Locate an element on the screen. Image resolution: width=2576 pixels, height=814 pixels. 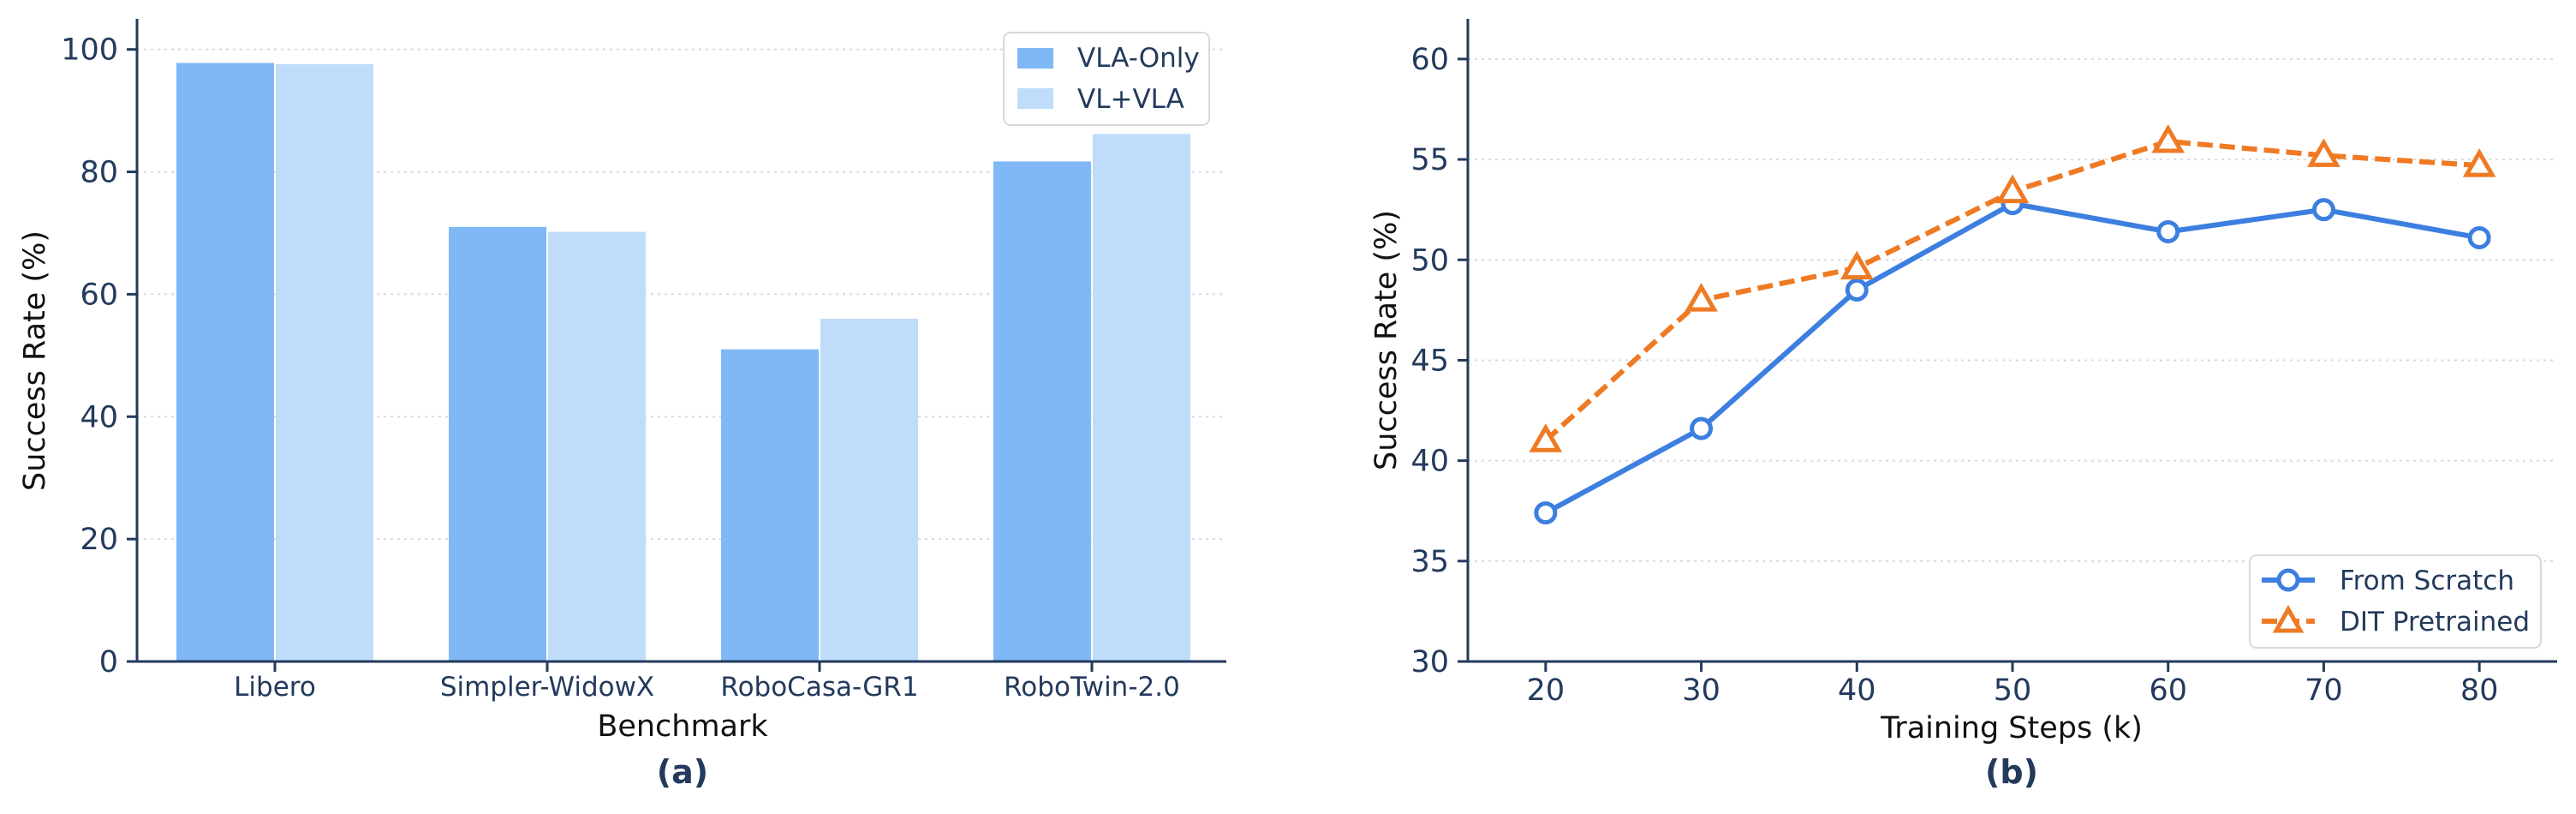
b-y-tick-label: 45 is located at coordinates (1430, 361).